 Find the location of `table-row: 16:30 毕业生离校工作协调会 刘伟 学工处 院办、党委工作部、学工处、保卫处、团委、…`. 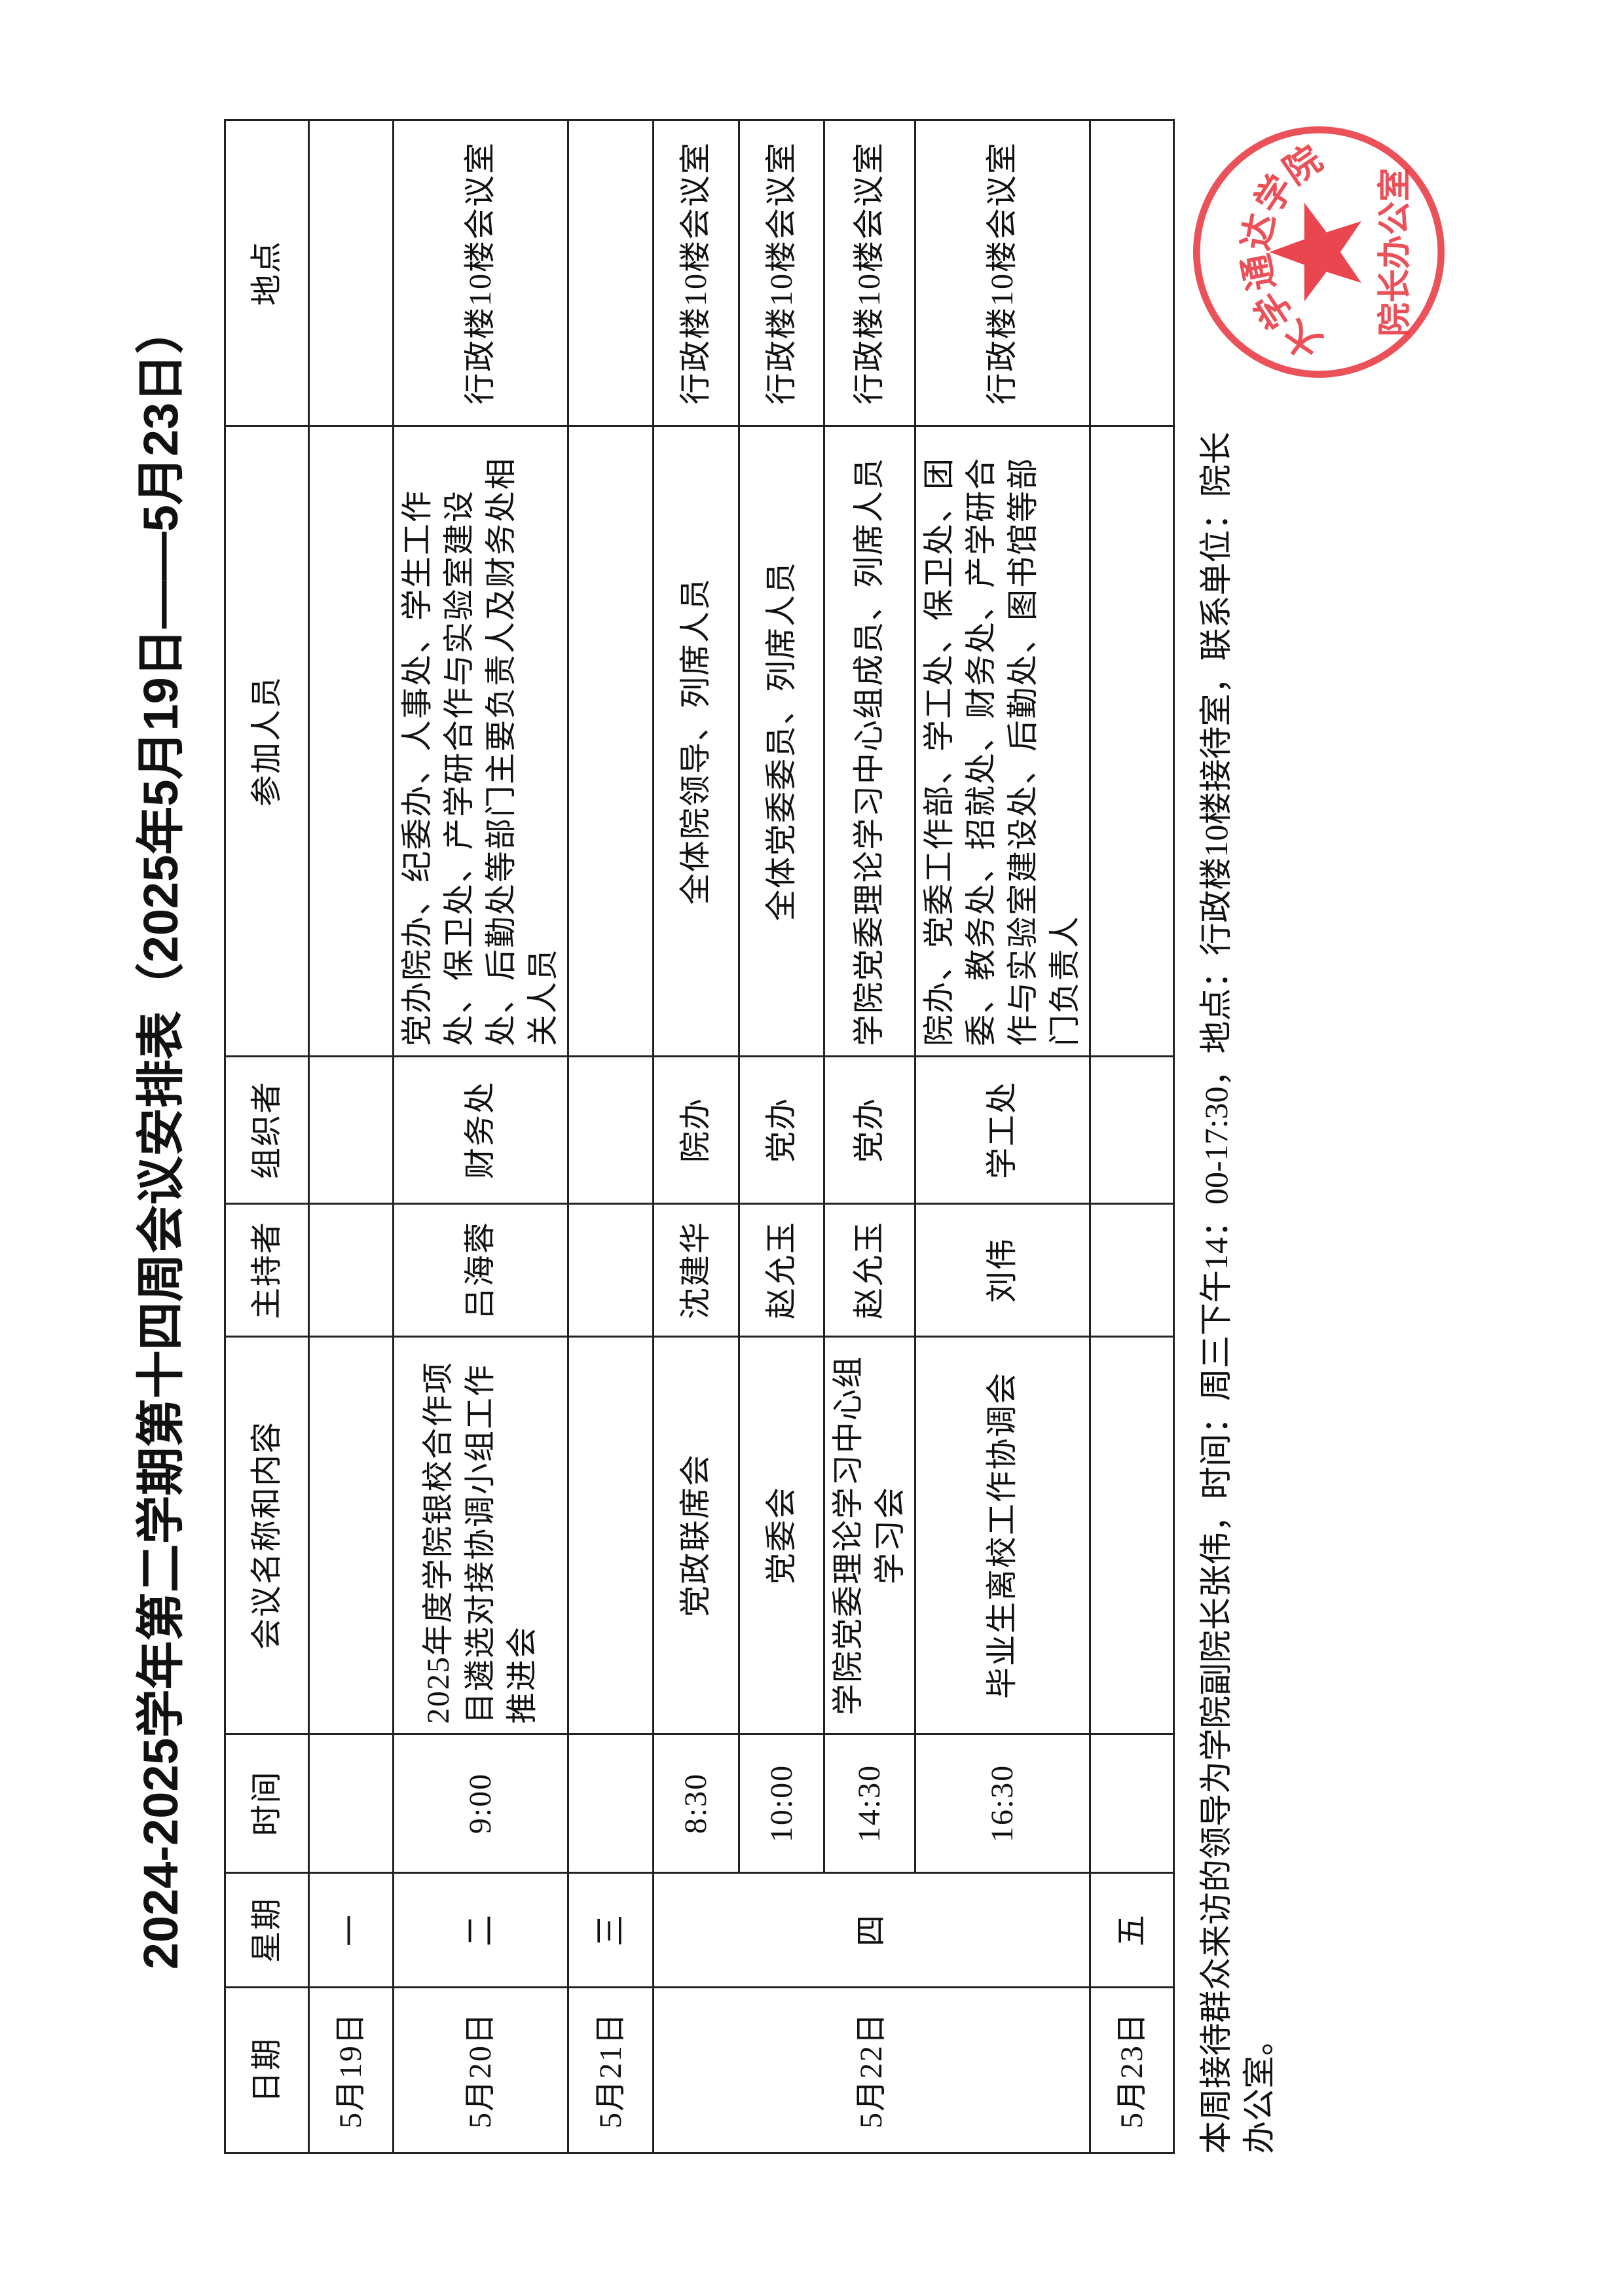

table-row: 16:30 毕业生离校工作协调会 刘伟 学工处 院办、党委工作部、学工处、保卫处、团委、… is located at coordinates (1002, 1136).